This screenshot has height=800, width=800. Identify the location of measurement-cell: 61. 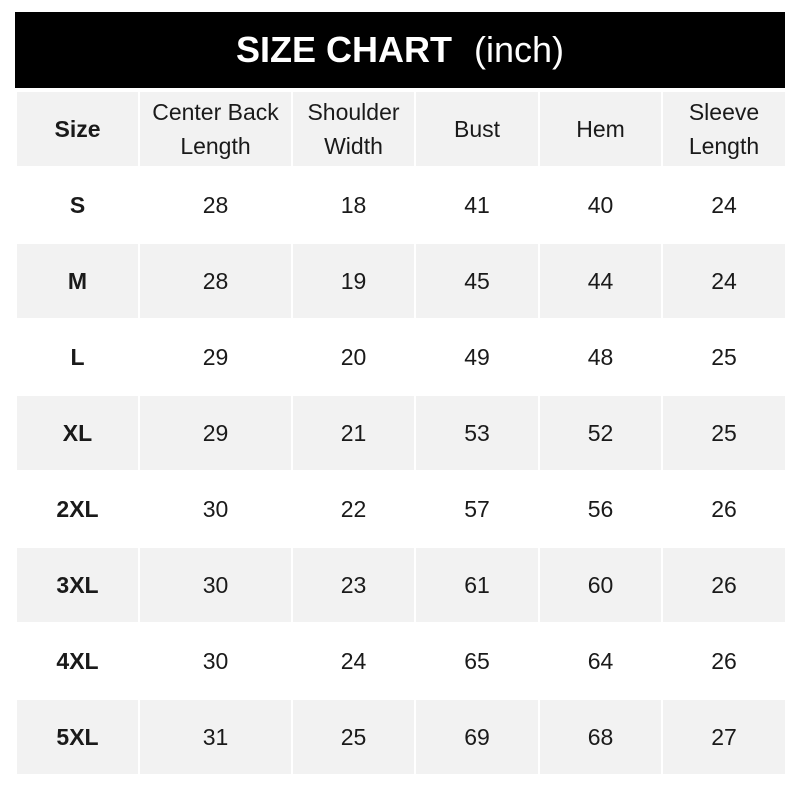
(477, 585).